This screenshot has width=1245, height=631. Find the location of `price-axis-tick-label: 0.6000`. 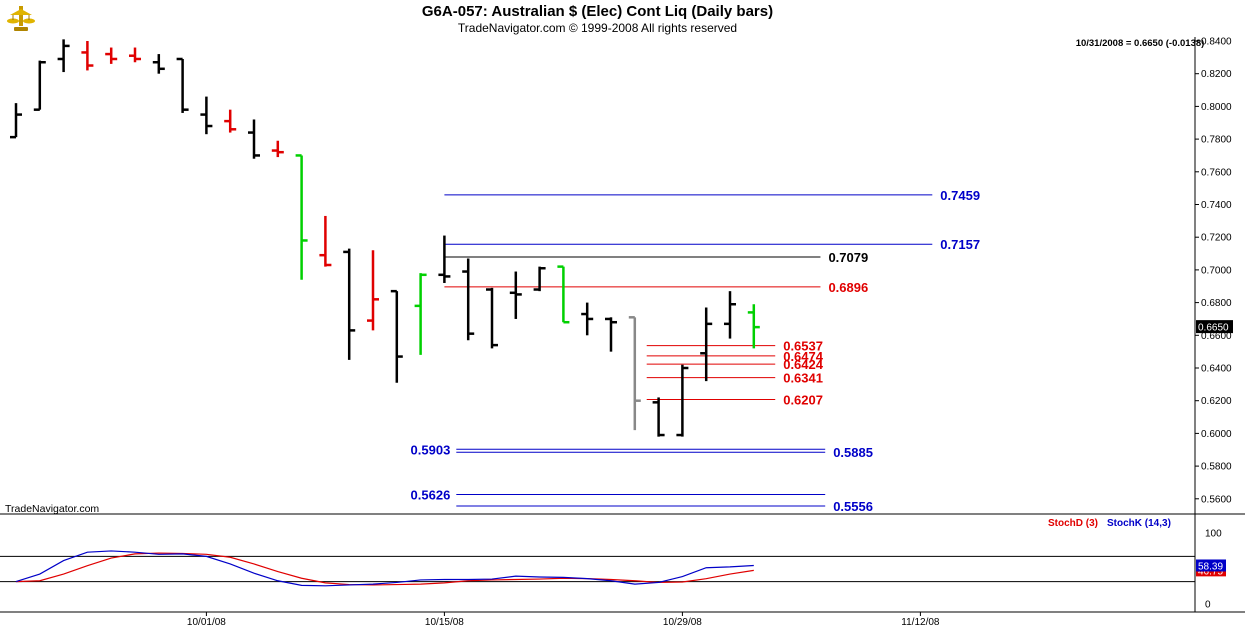

price-axis-tick-label: 0.6000 is located at coordinates (1216, 434).